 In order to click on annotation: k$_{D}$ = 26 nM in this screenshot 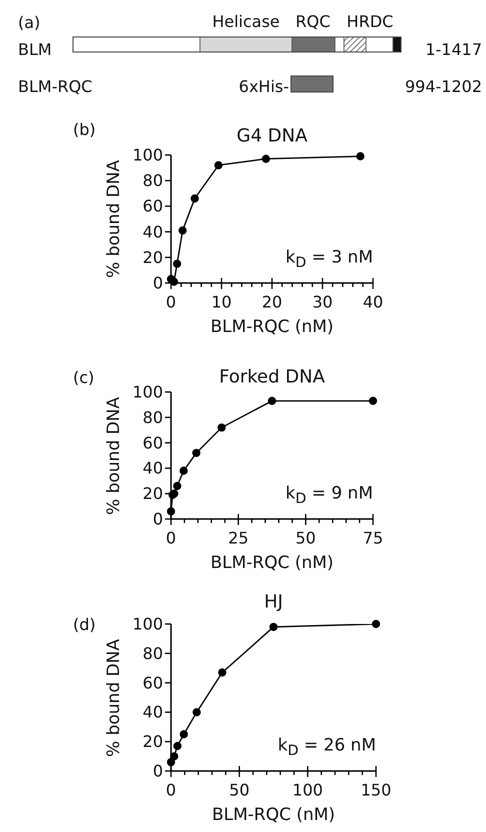, I will do `click(327, 748)`.